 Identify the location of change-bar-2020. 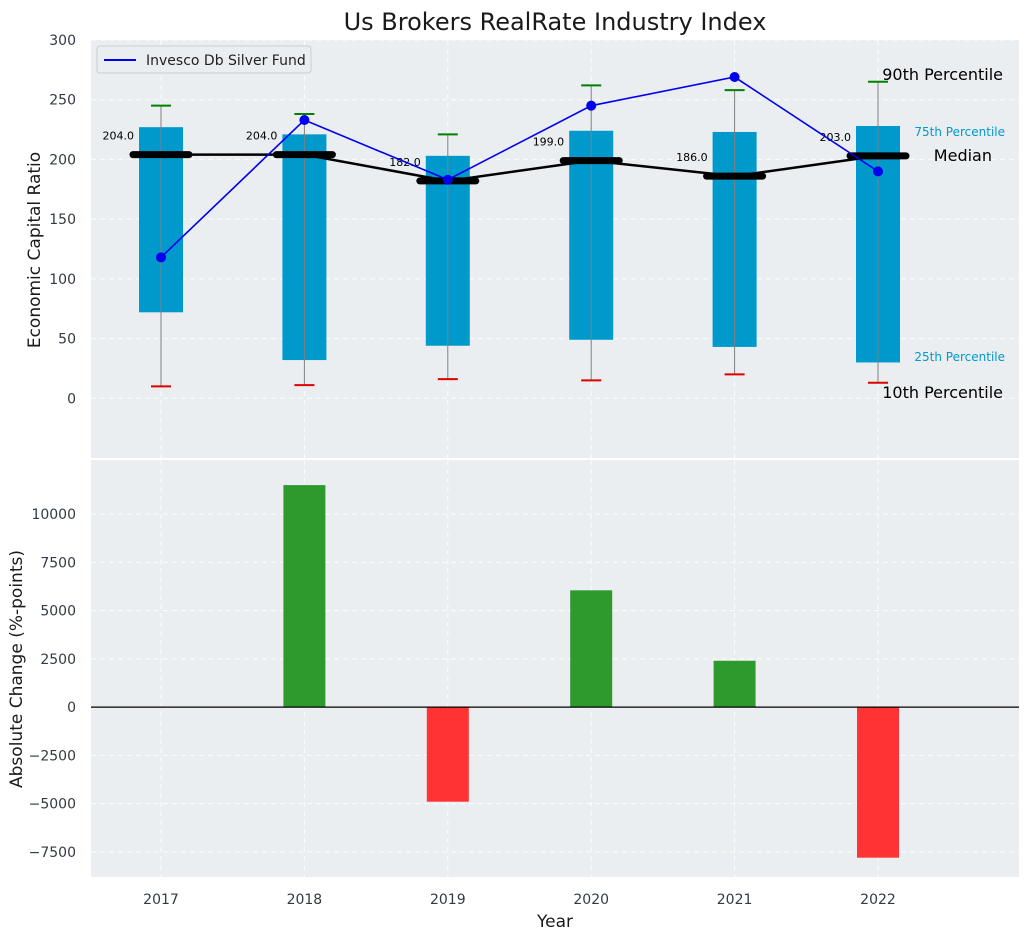
(591, 649).